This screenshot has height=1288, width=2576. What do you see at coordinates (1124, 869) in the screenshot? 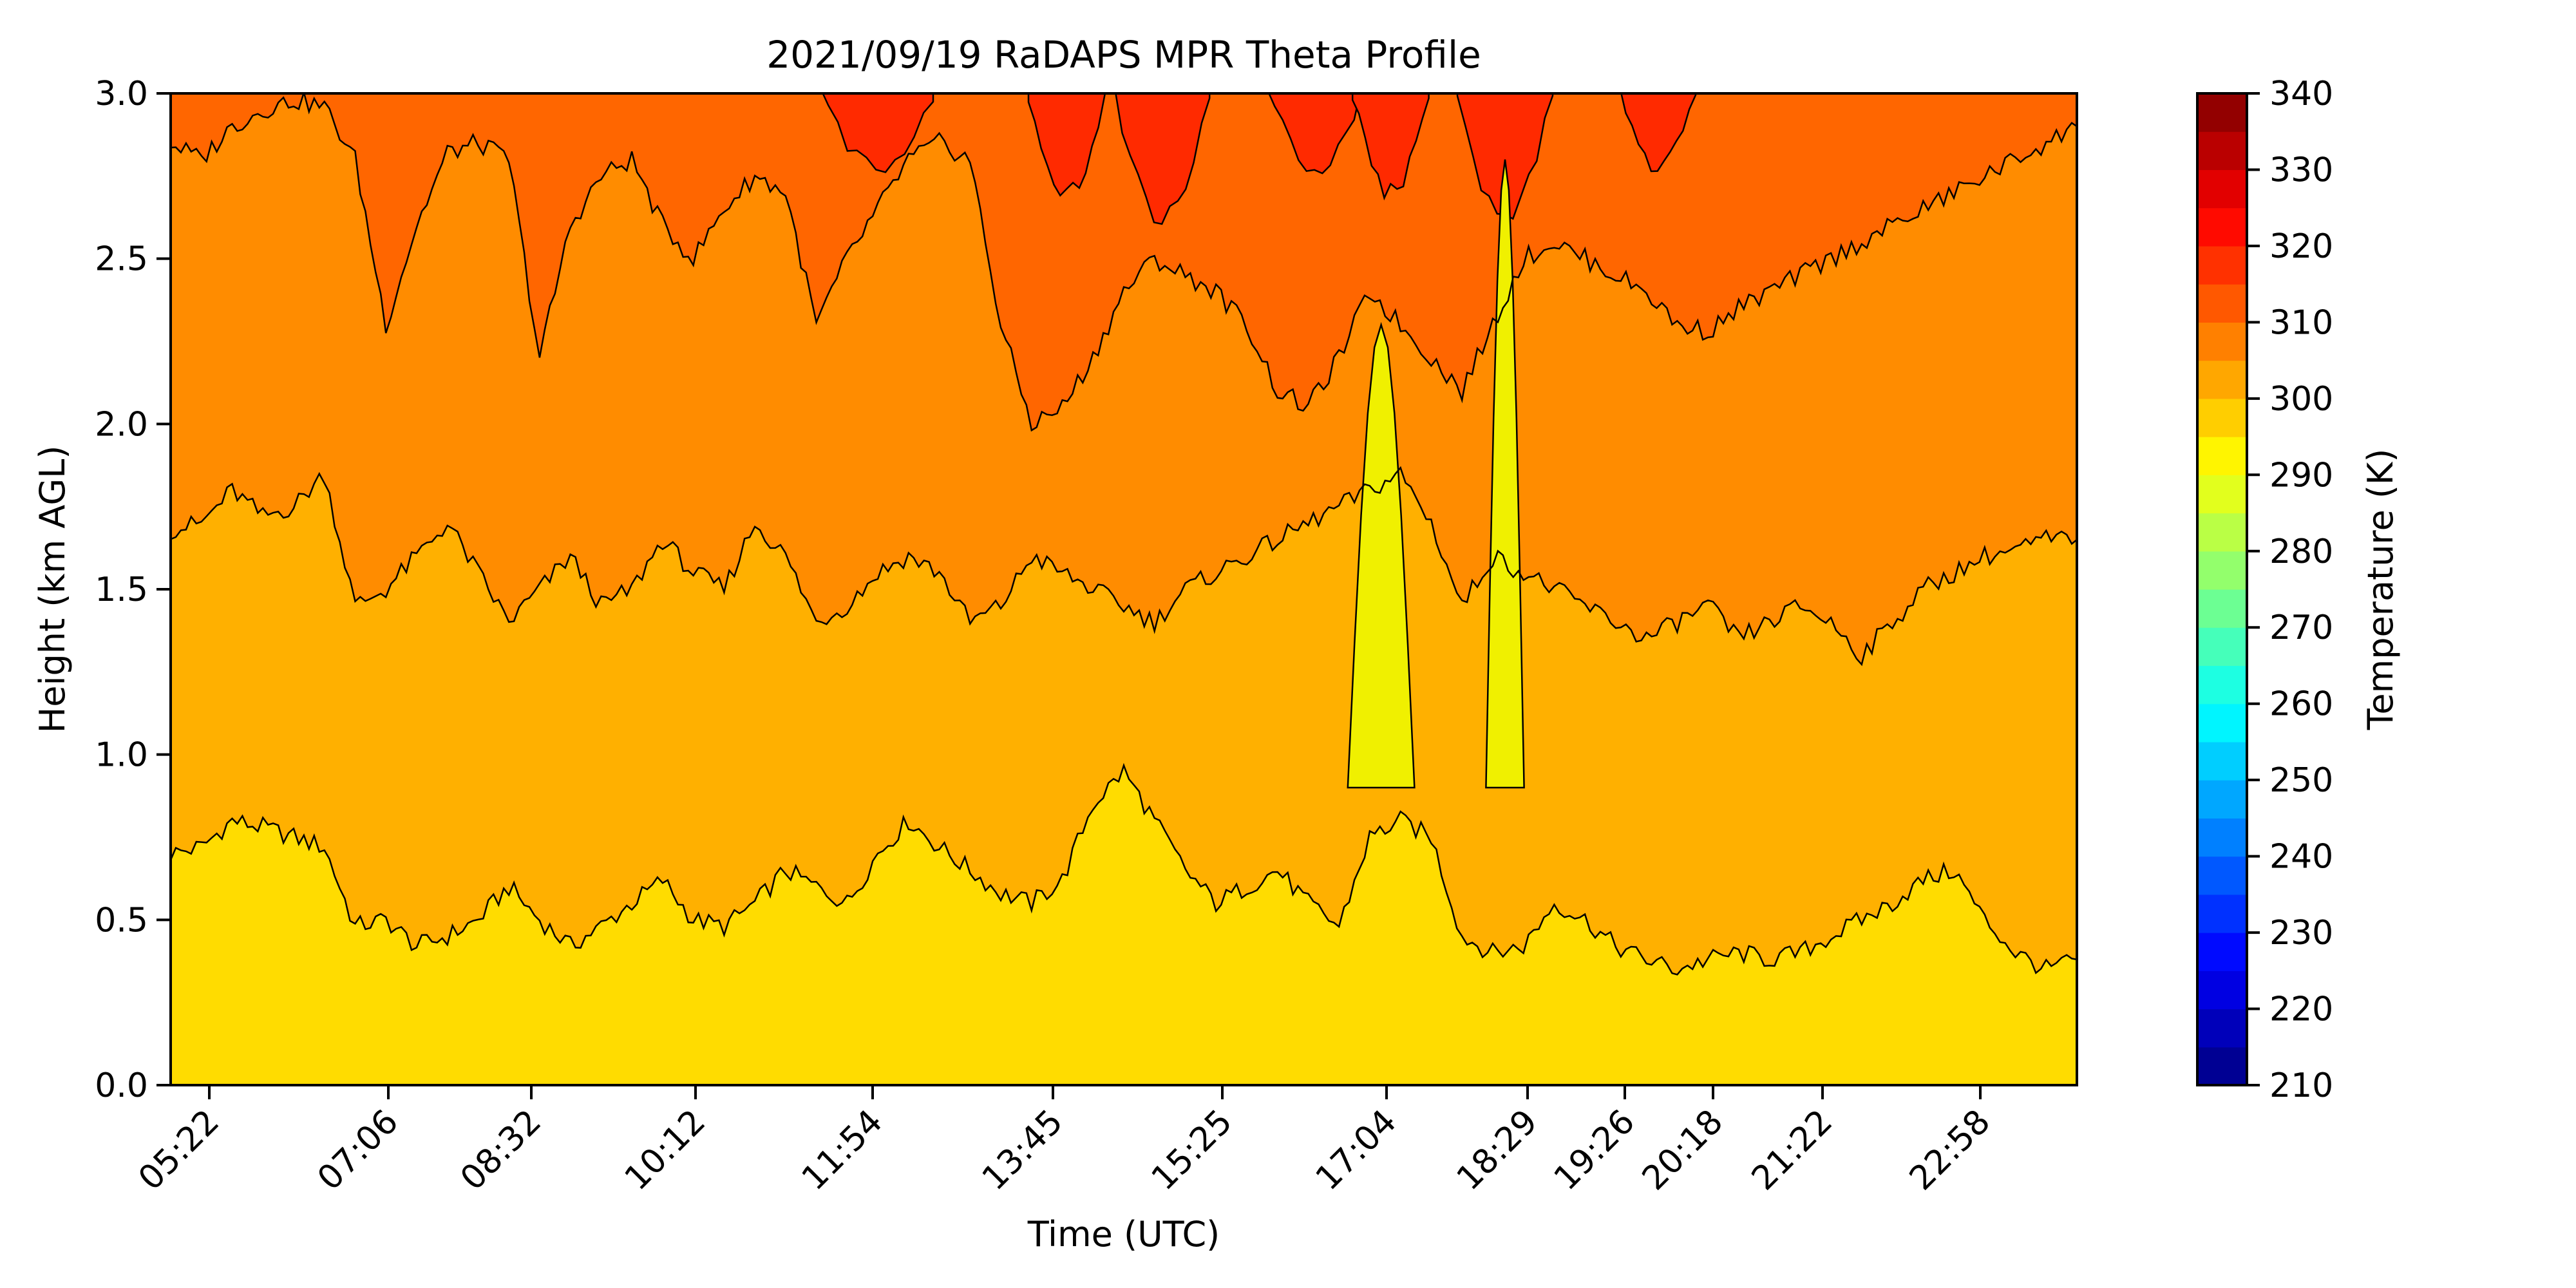
I see `contour-line-300K` at bounding box center [1124, 869].